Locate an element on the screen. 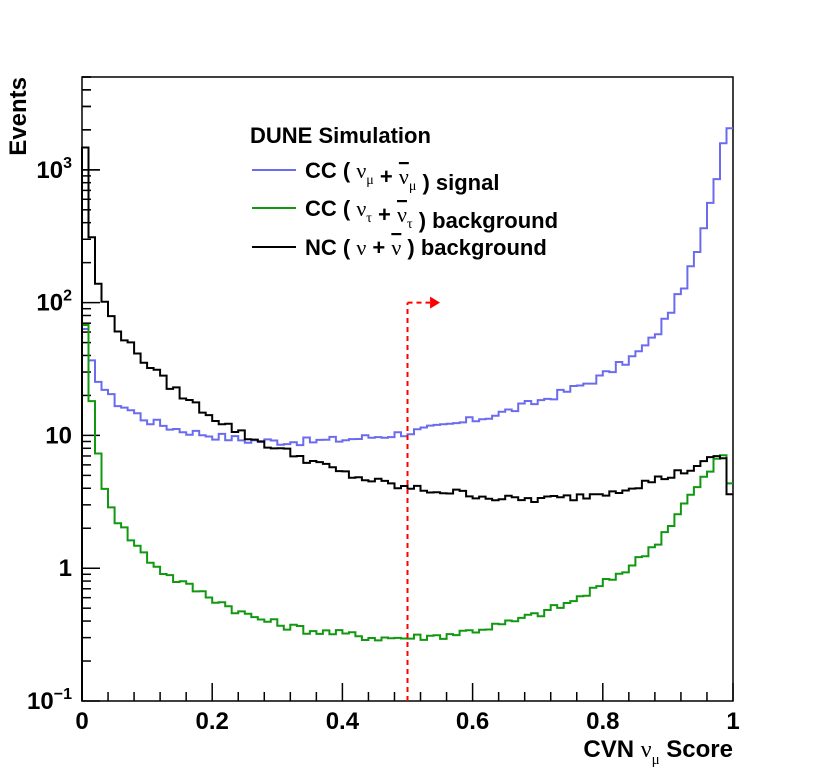  x-tick-label: 0.2 is located at coordinates (212, 721).